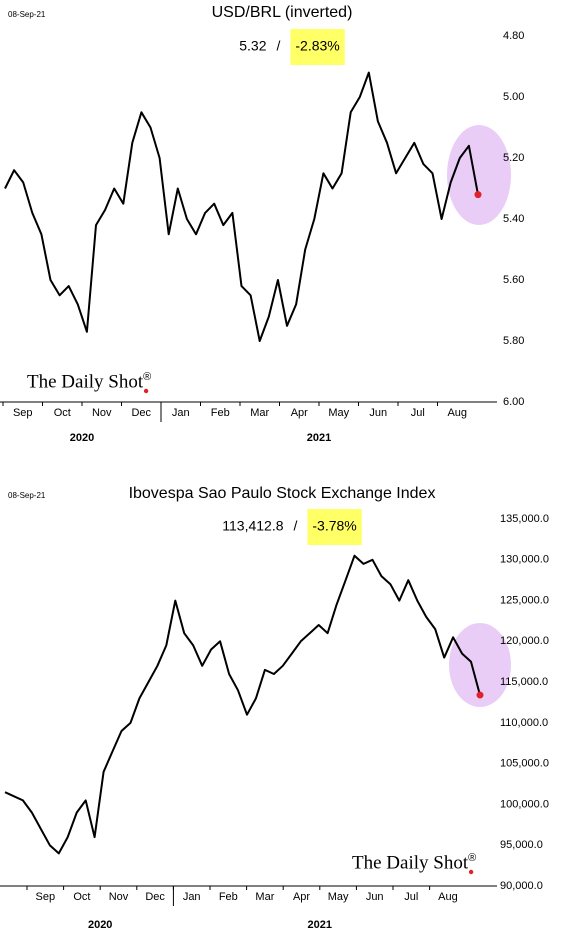 Image resolution: width=564 pixels, height=952 pixels. Describe the element at coordinates (282, 12) in the screenshot. I see `chart-title: USD/BRL (inverted)` at that location.